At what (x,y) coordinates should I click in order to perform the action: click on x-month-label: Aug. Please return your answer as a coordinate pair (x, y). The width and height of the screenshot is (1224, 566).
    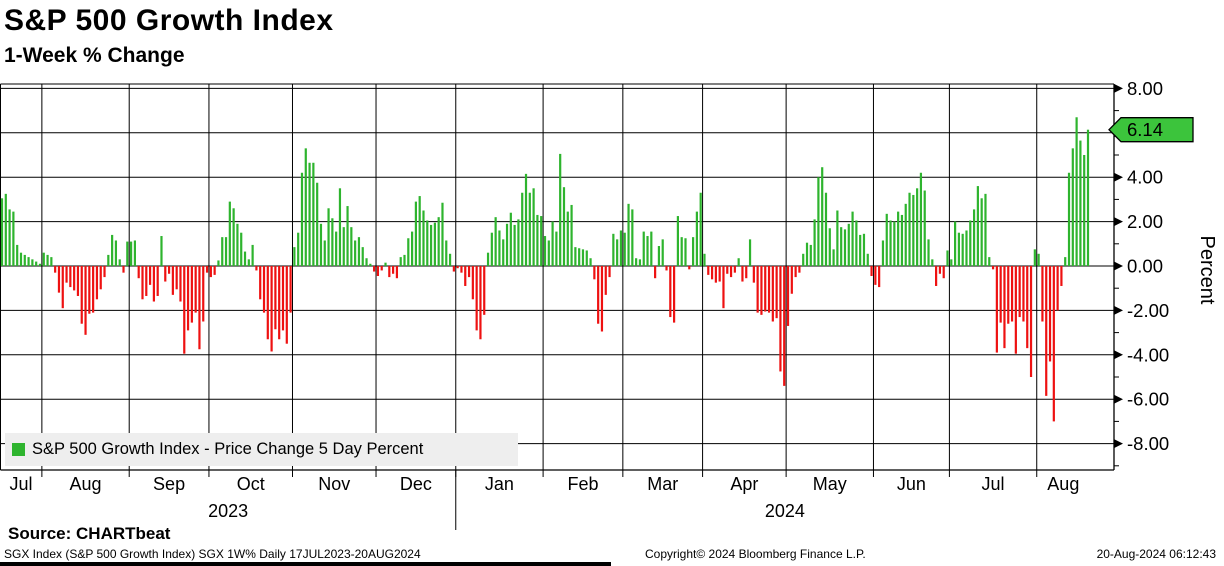
    Looking at the image, I should click on (86, 484).